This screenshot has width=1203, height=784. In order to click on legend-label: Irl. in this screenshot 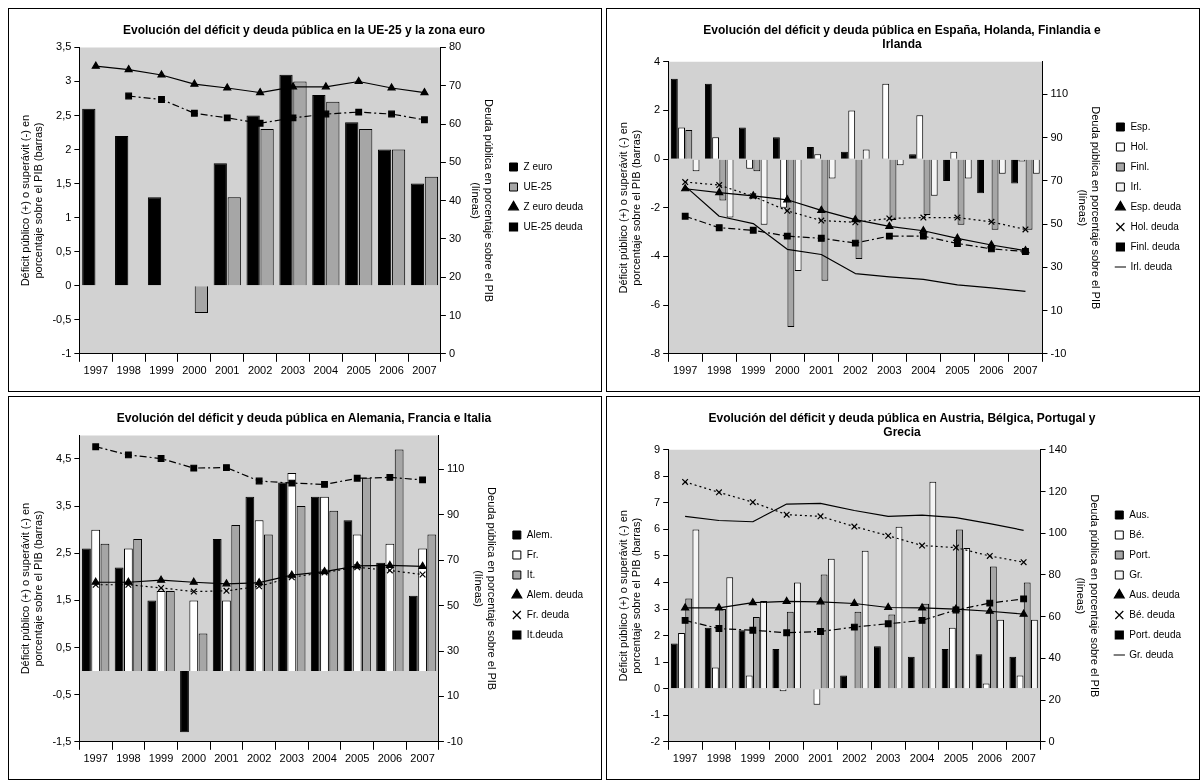, I will do `click(1136, 186)`.